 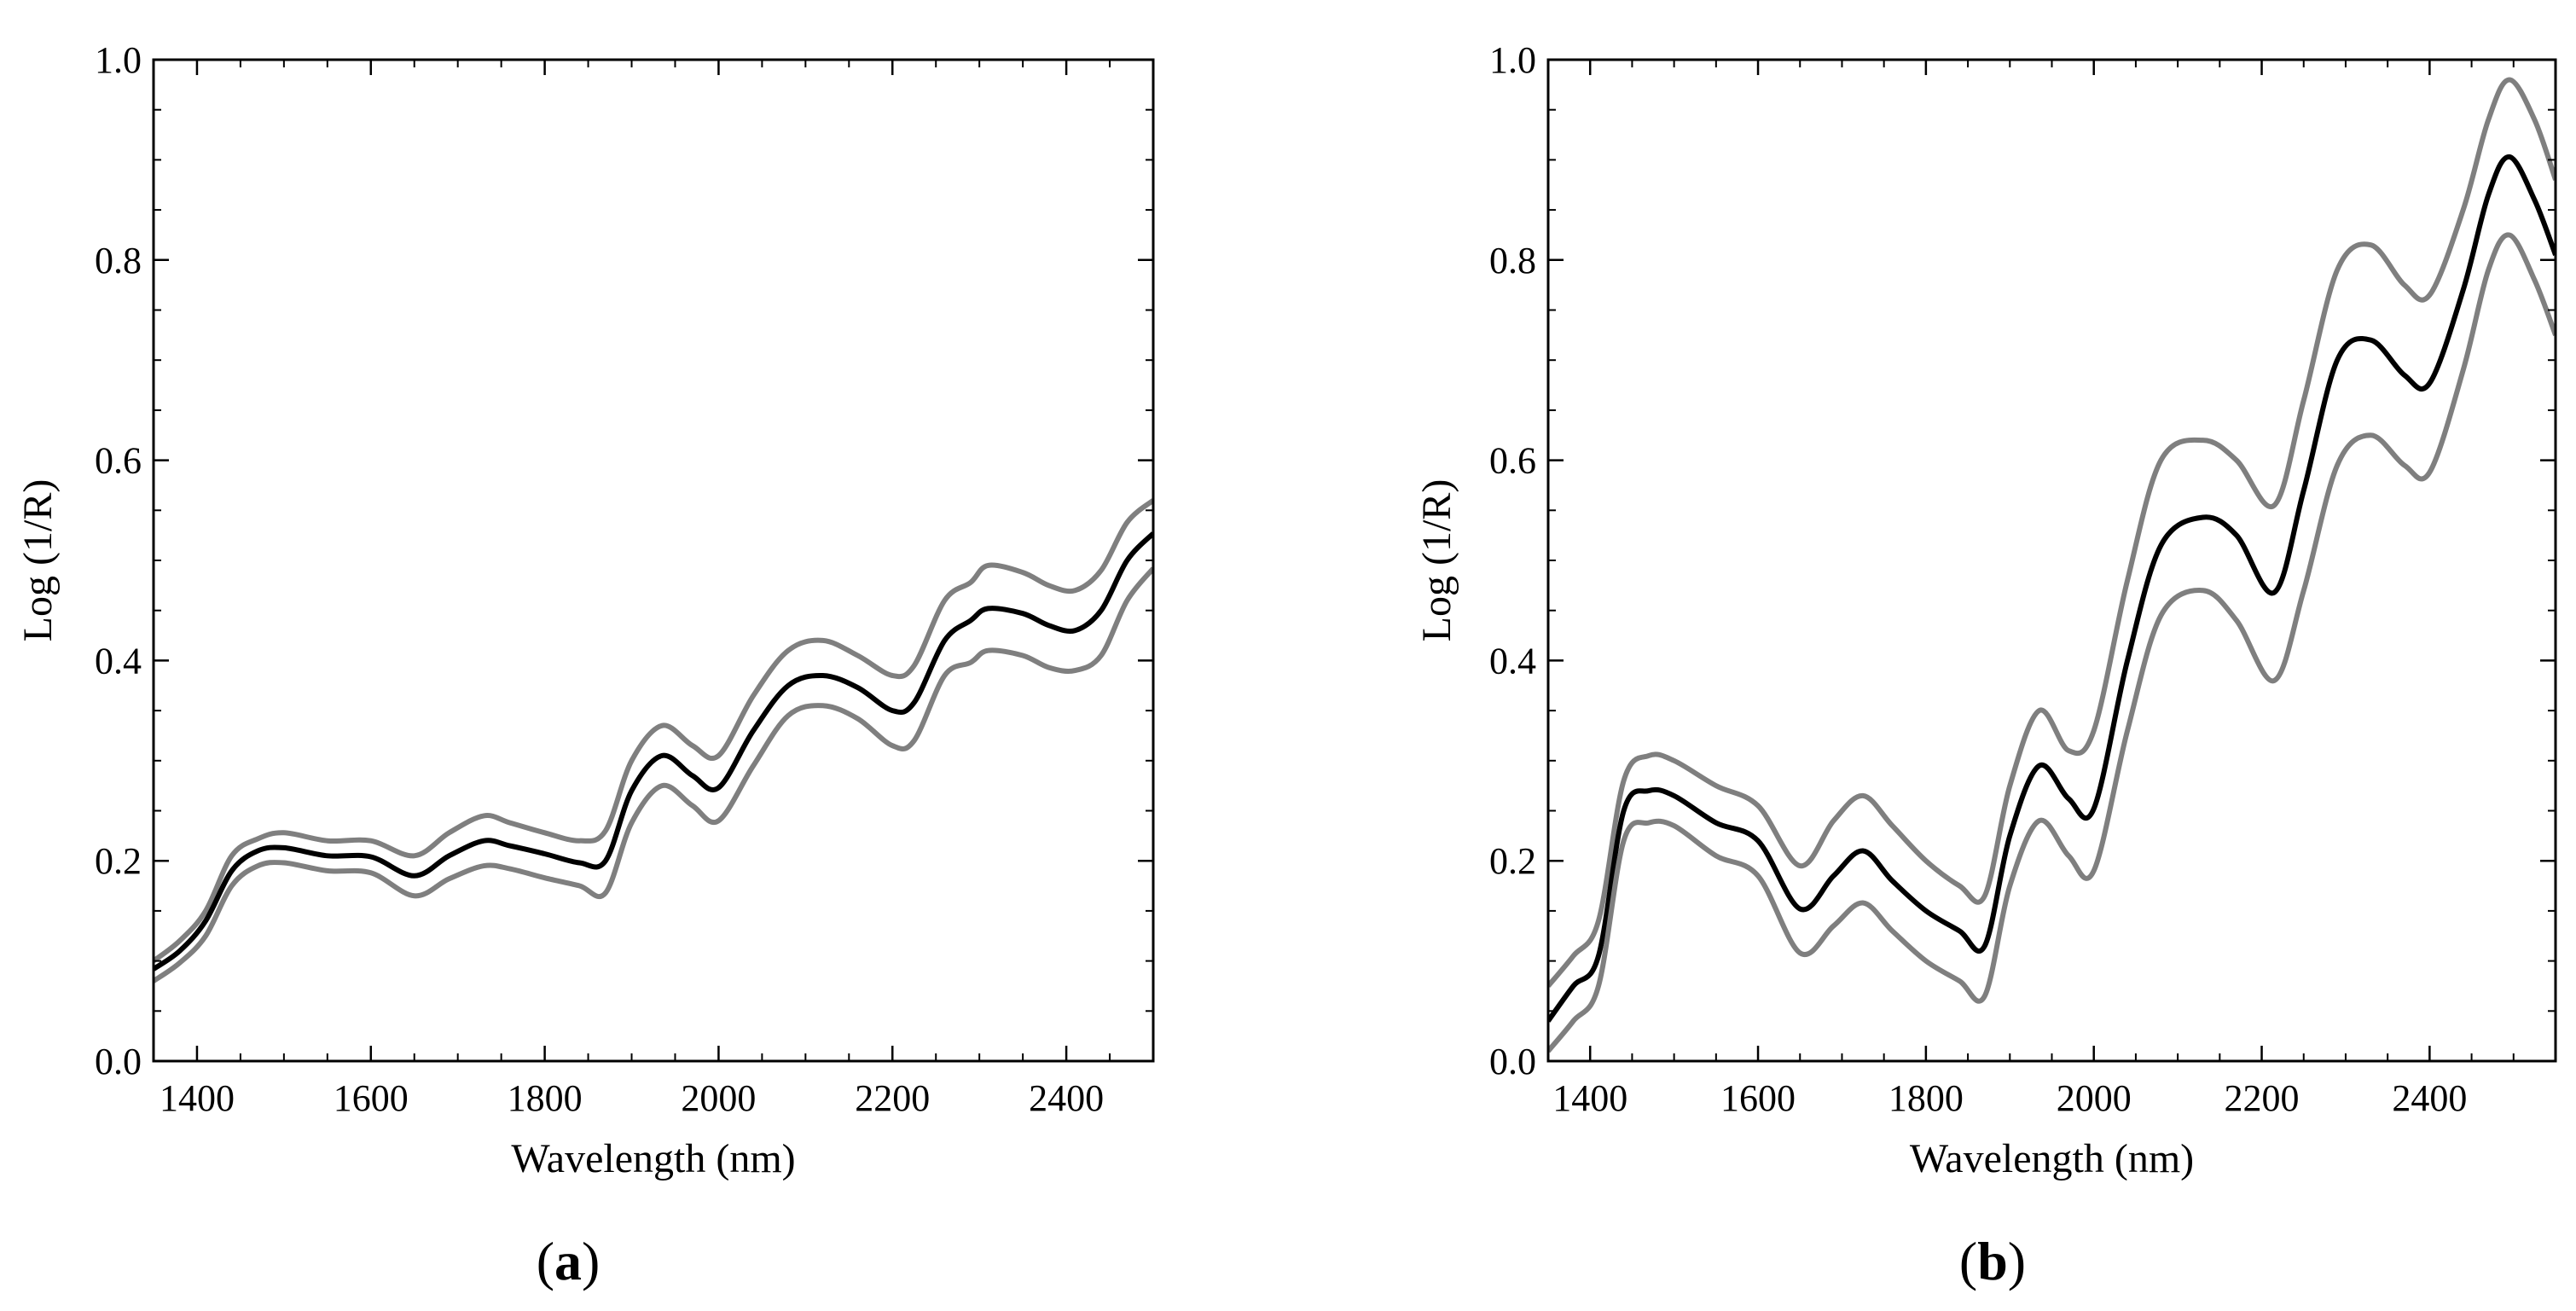 I want to click on panel-label: (a), so click(x=568, y=1261).